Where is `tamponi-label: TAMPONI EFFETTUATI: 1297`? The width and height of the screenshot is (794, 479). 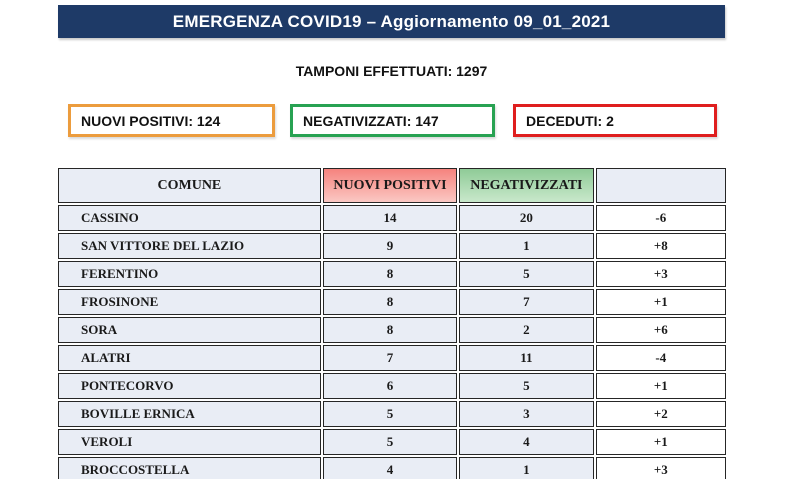
tamponi-label: TAMPONI EFFETTUATI: 1297 is located at coordinates (391, 71).